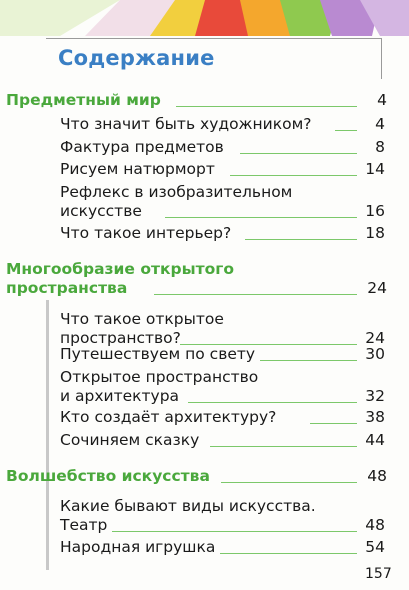  I want to click on toc-item: Народная игрушка 54, so click(222, 547).